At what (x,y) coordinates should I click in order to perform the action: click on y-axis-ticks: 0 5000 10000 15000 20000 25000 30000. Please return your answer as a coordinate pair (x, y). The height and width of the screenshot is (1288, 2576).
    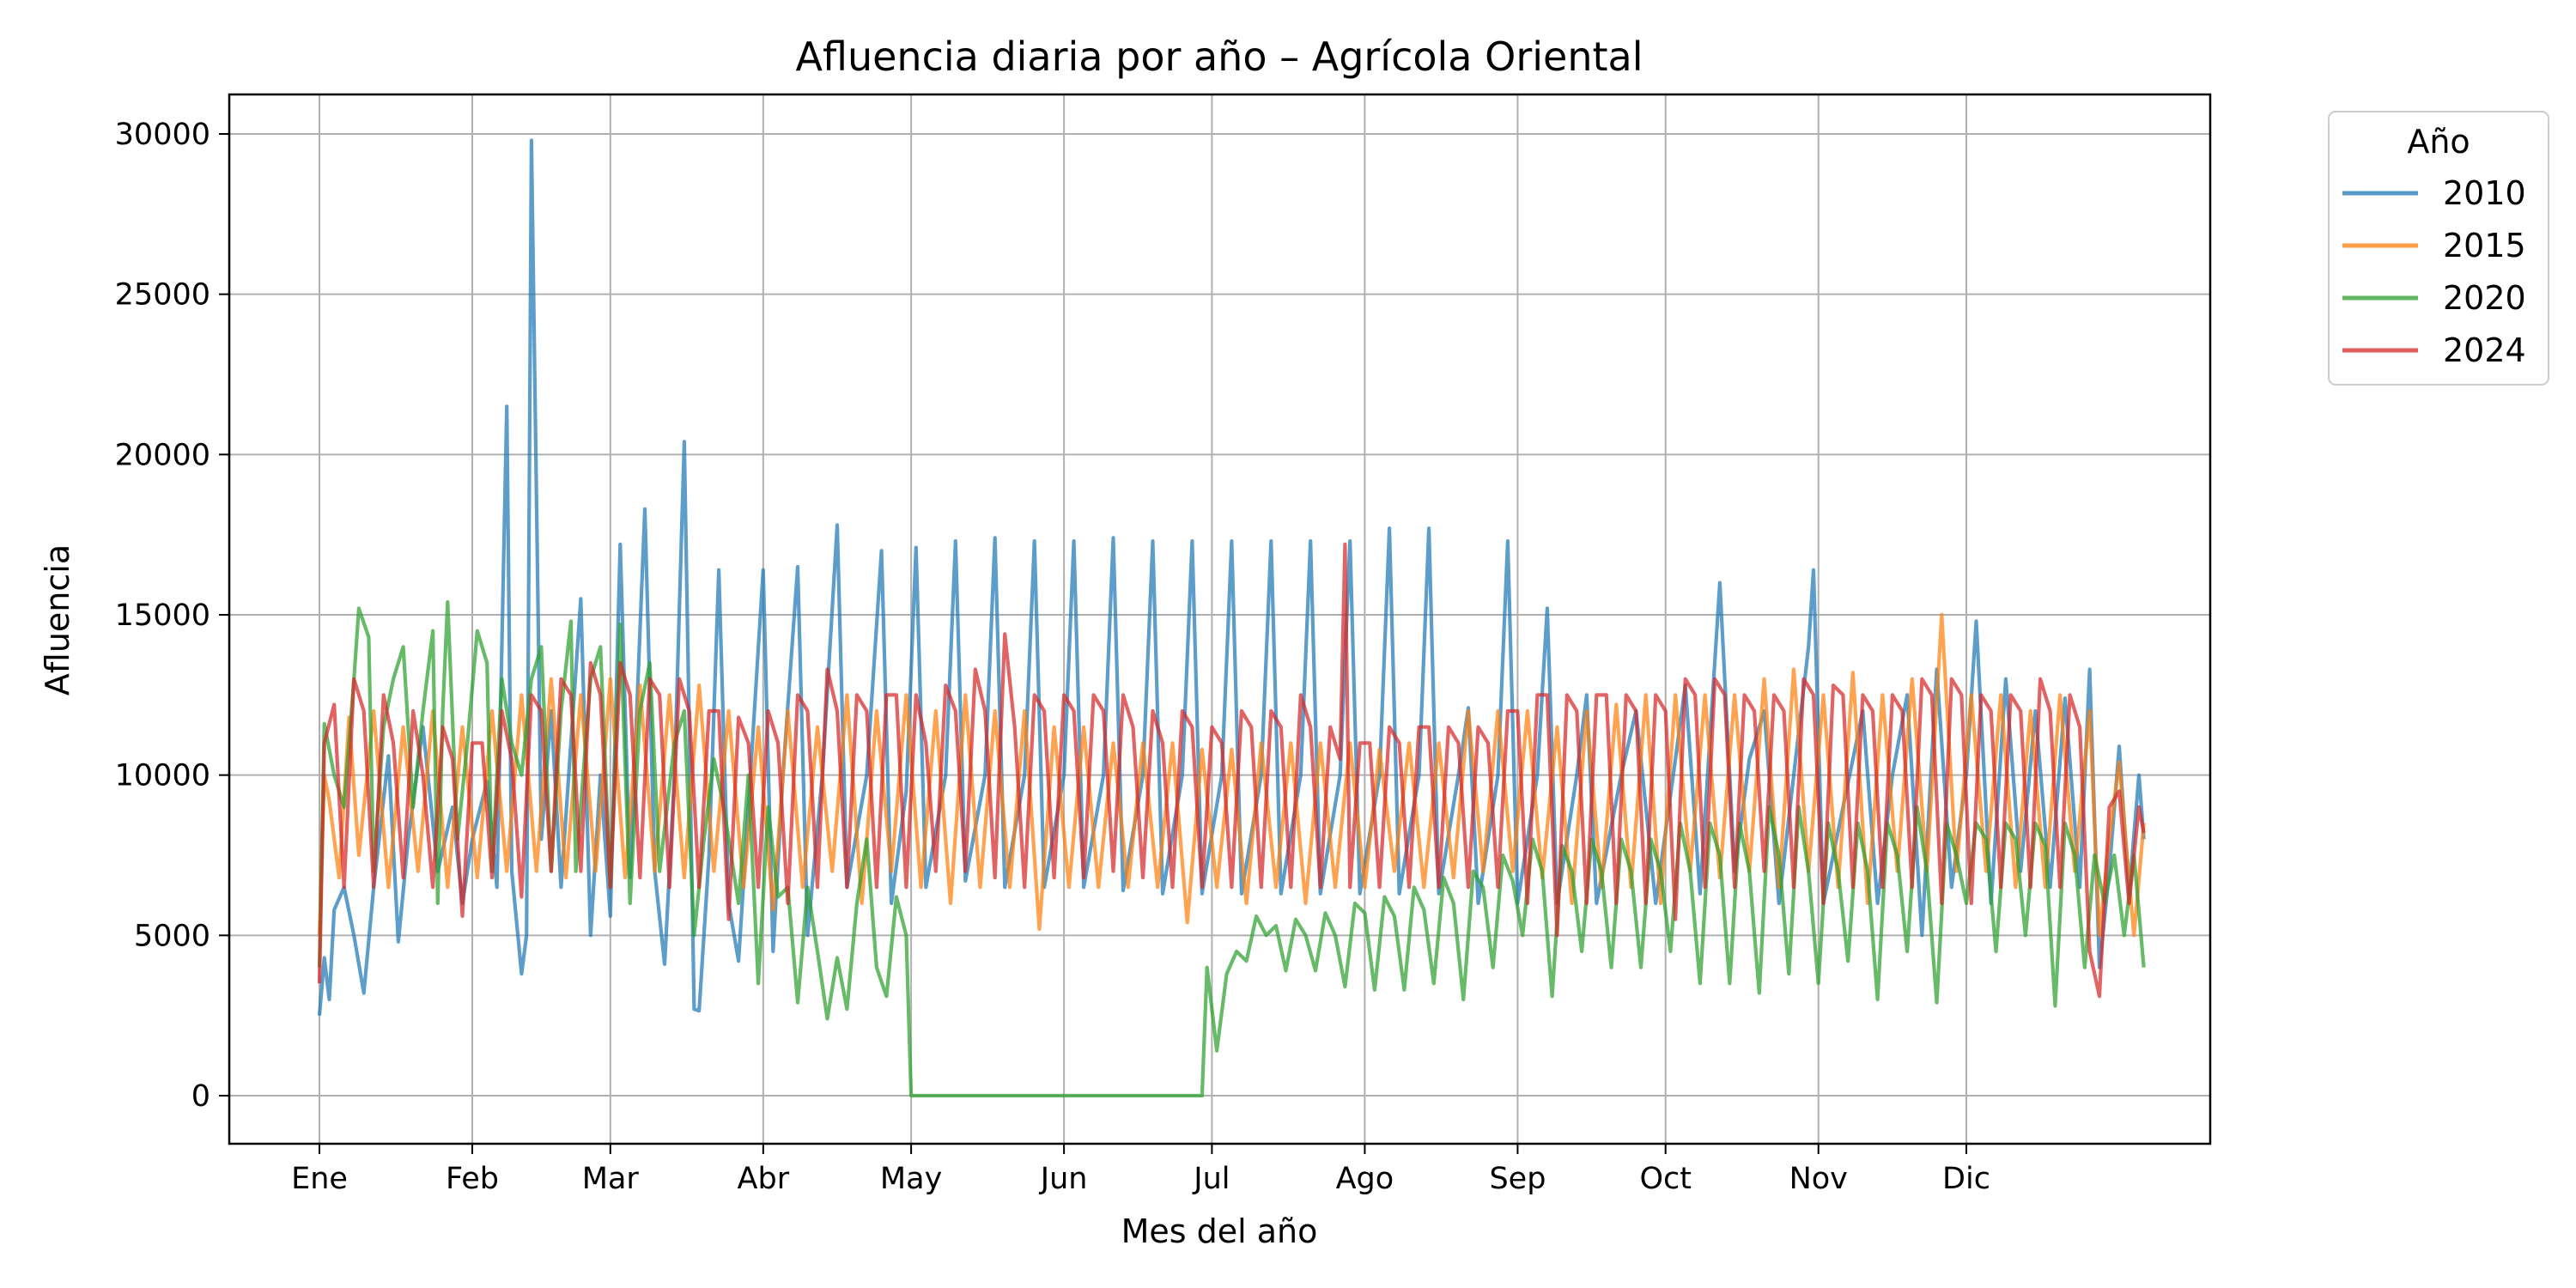
    Looking at the image, I should click on (172, 616).